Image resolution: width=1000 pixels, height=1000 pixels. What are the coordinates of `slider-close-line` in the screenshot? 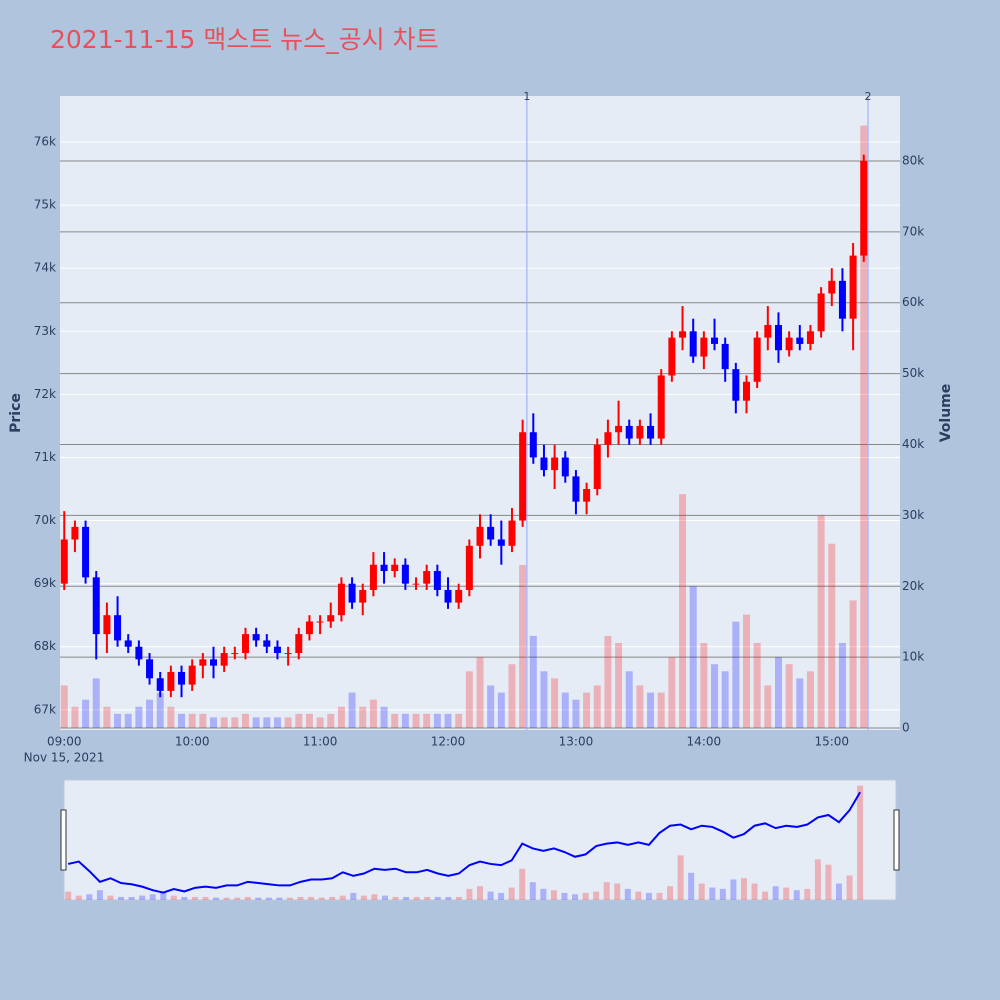 It's located at (464, 842).